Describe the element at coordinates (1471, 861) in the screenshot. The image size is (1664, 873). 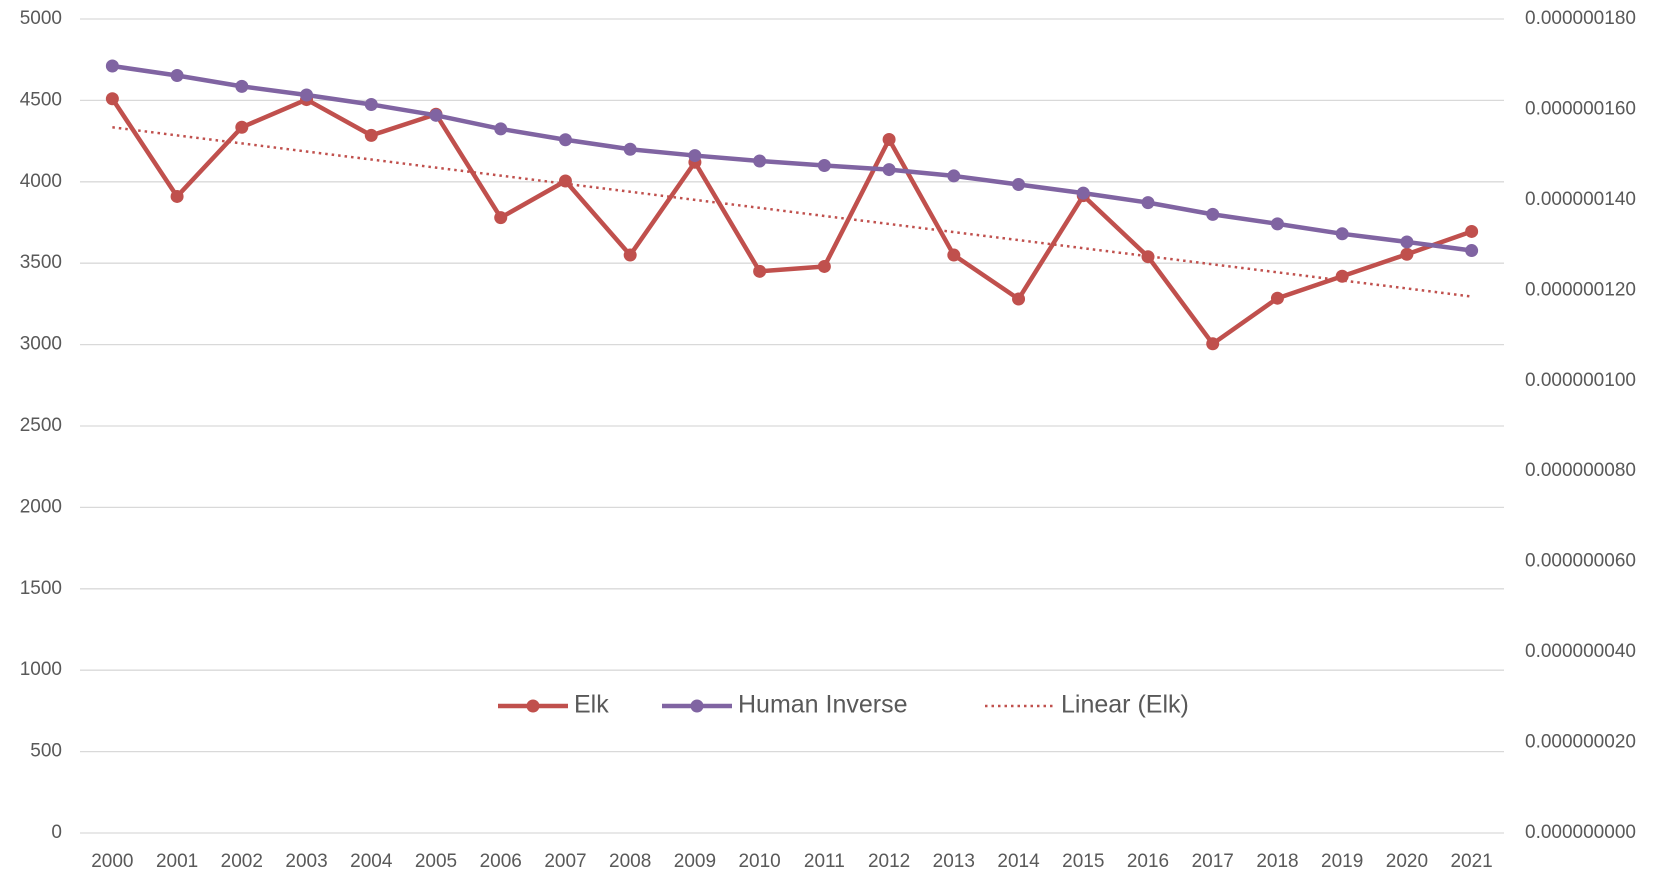
I see `x-tick-label: 2021` at that location.